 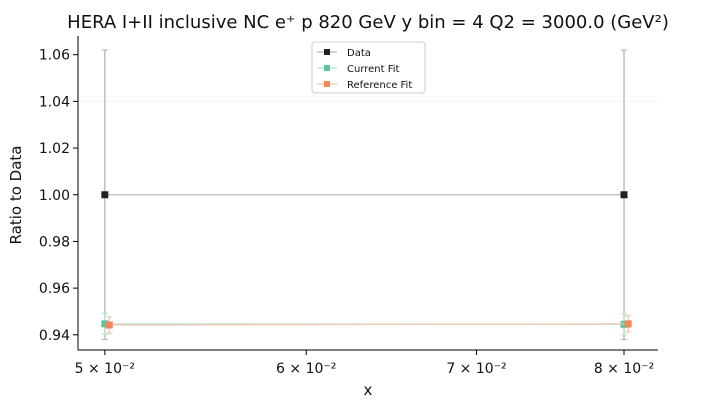 I want to click on x-axis-label: x, so click(x=368, y=390).